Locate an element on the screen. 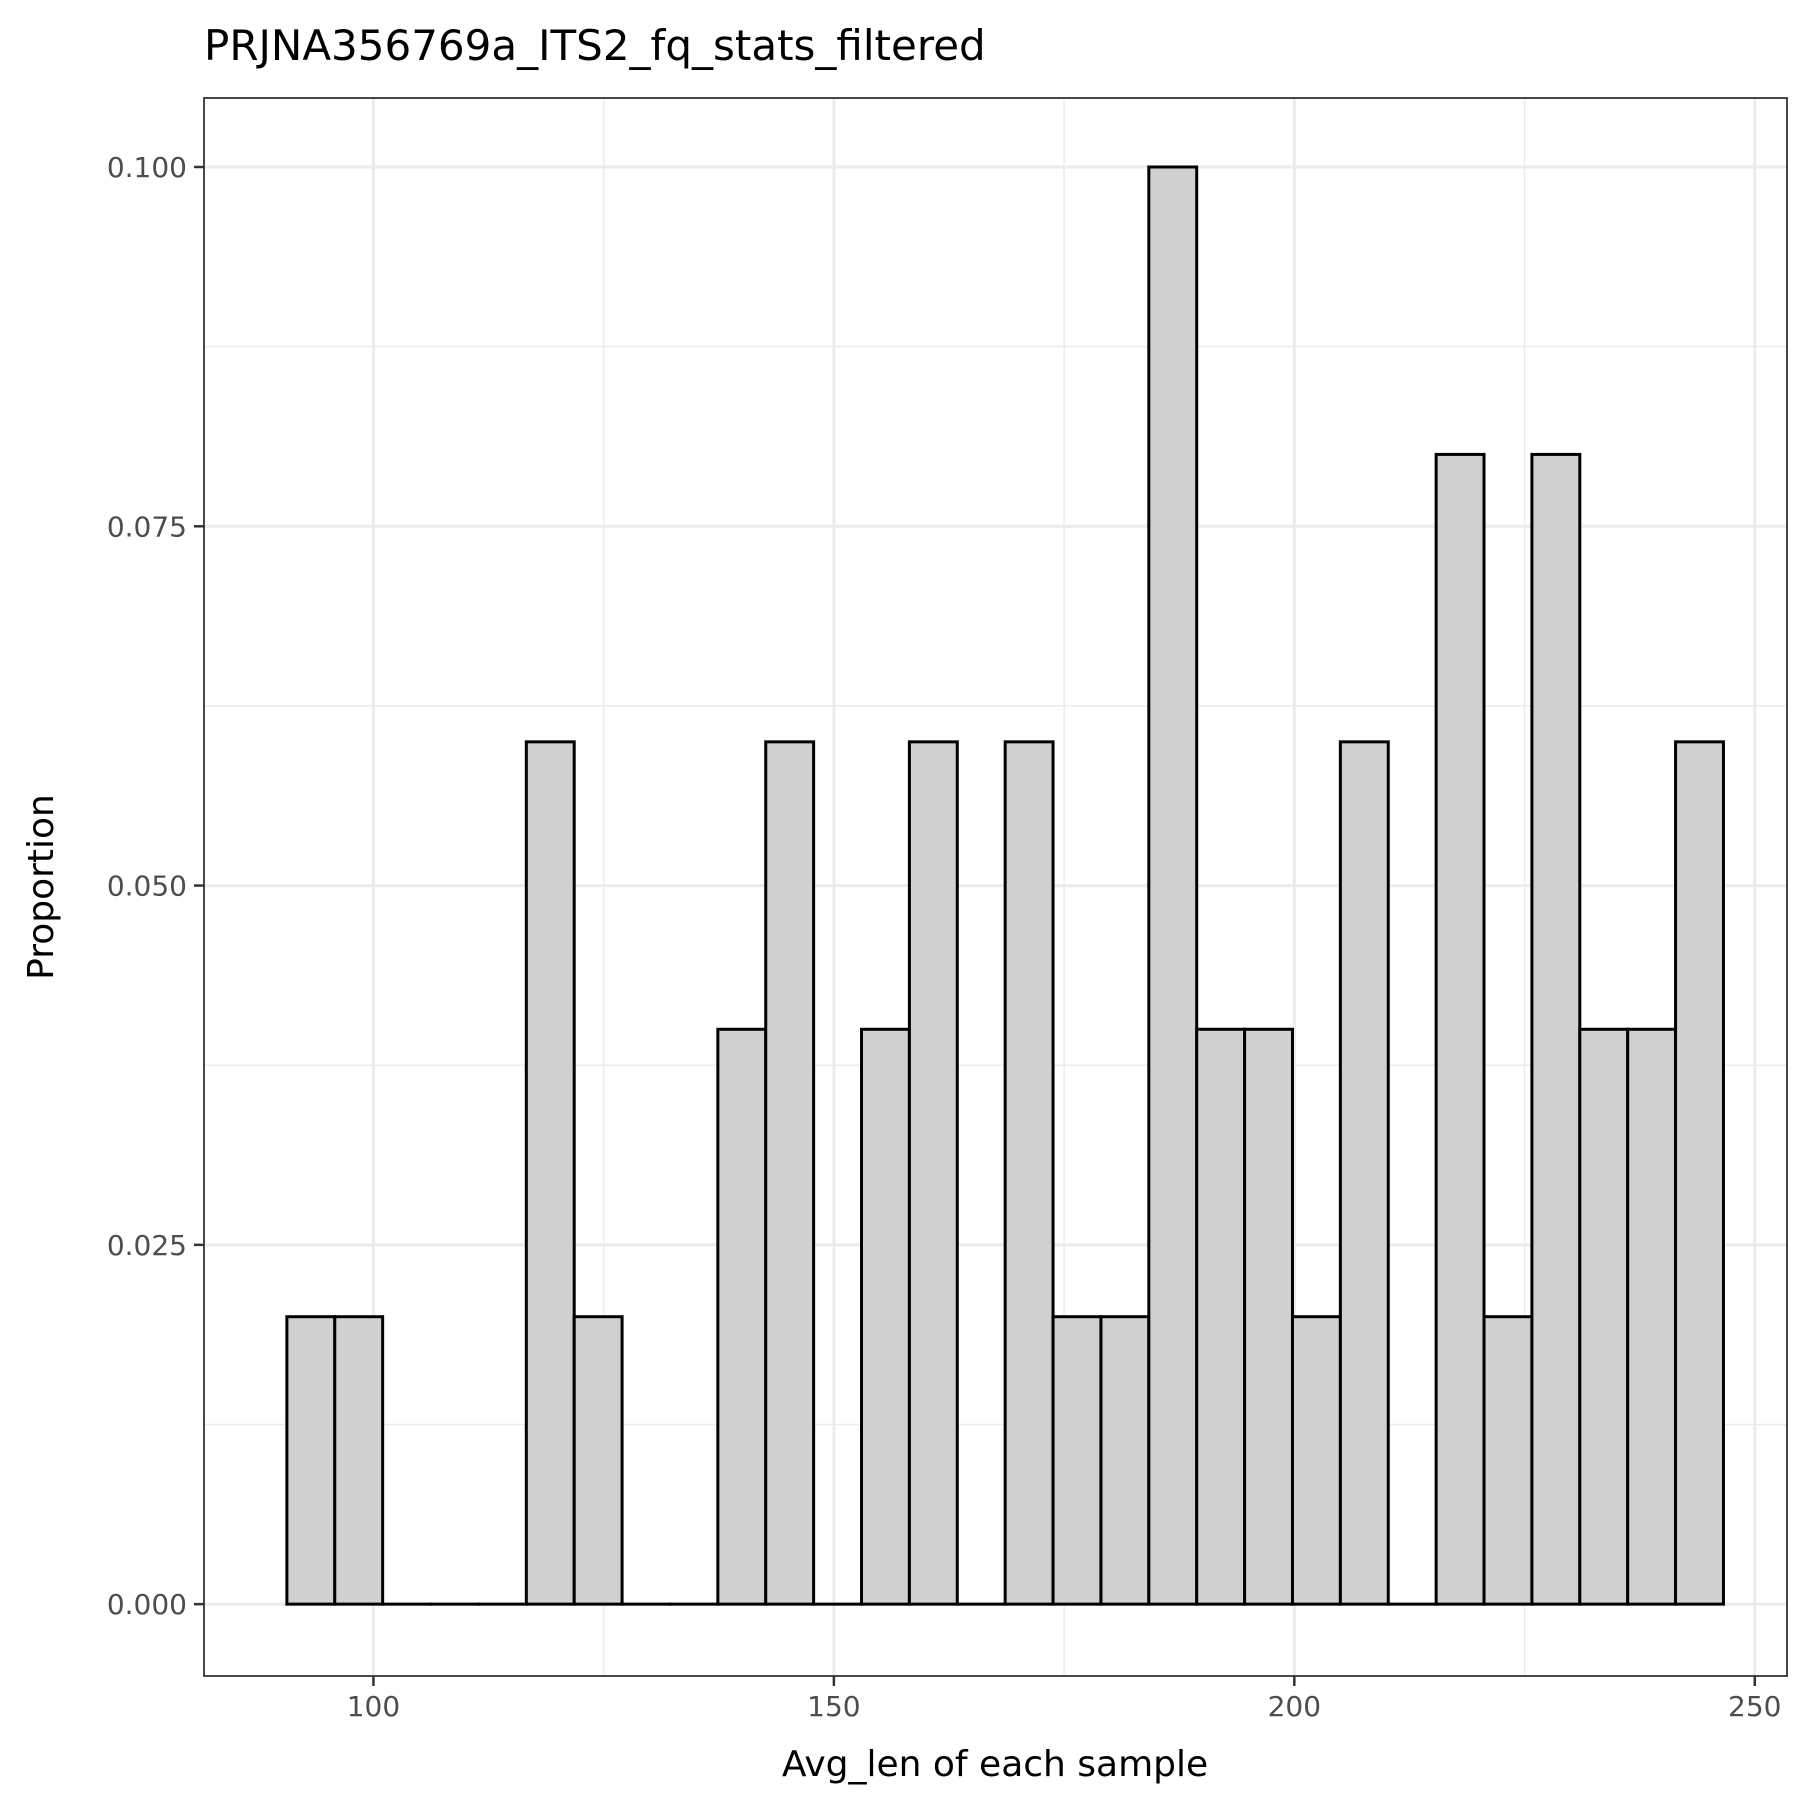  x-tick-label: 200 is located at coordinates (1294, 1706).